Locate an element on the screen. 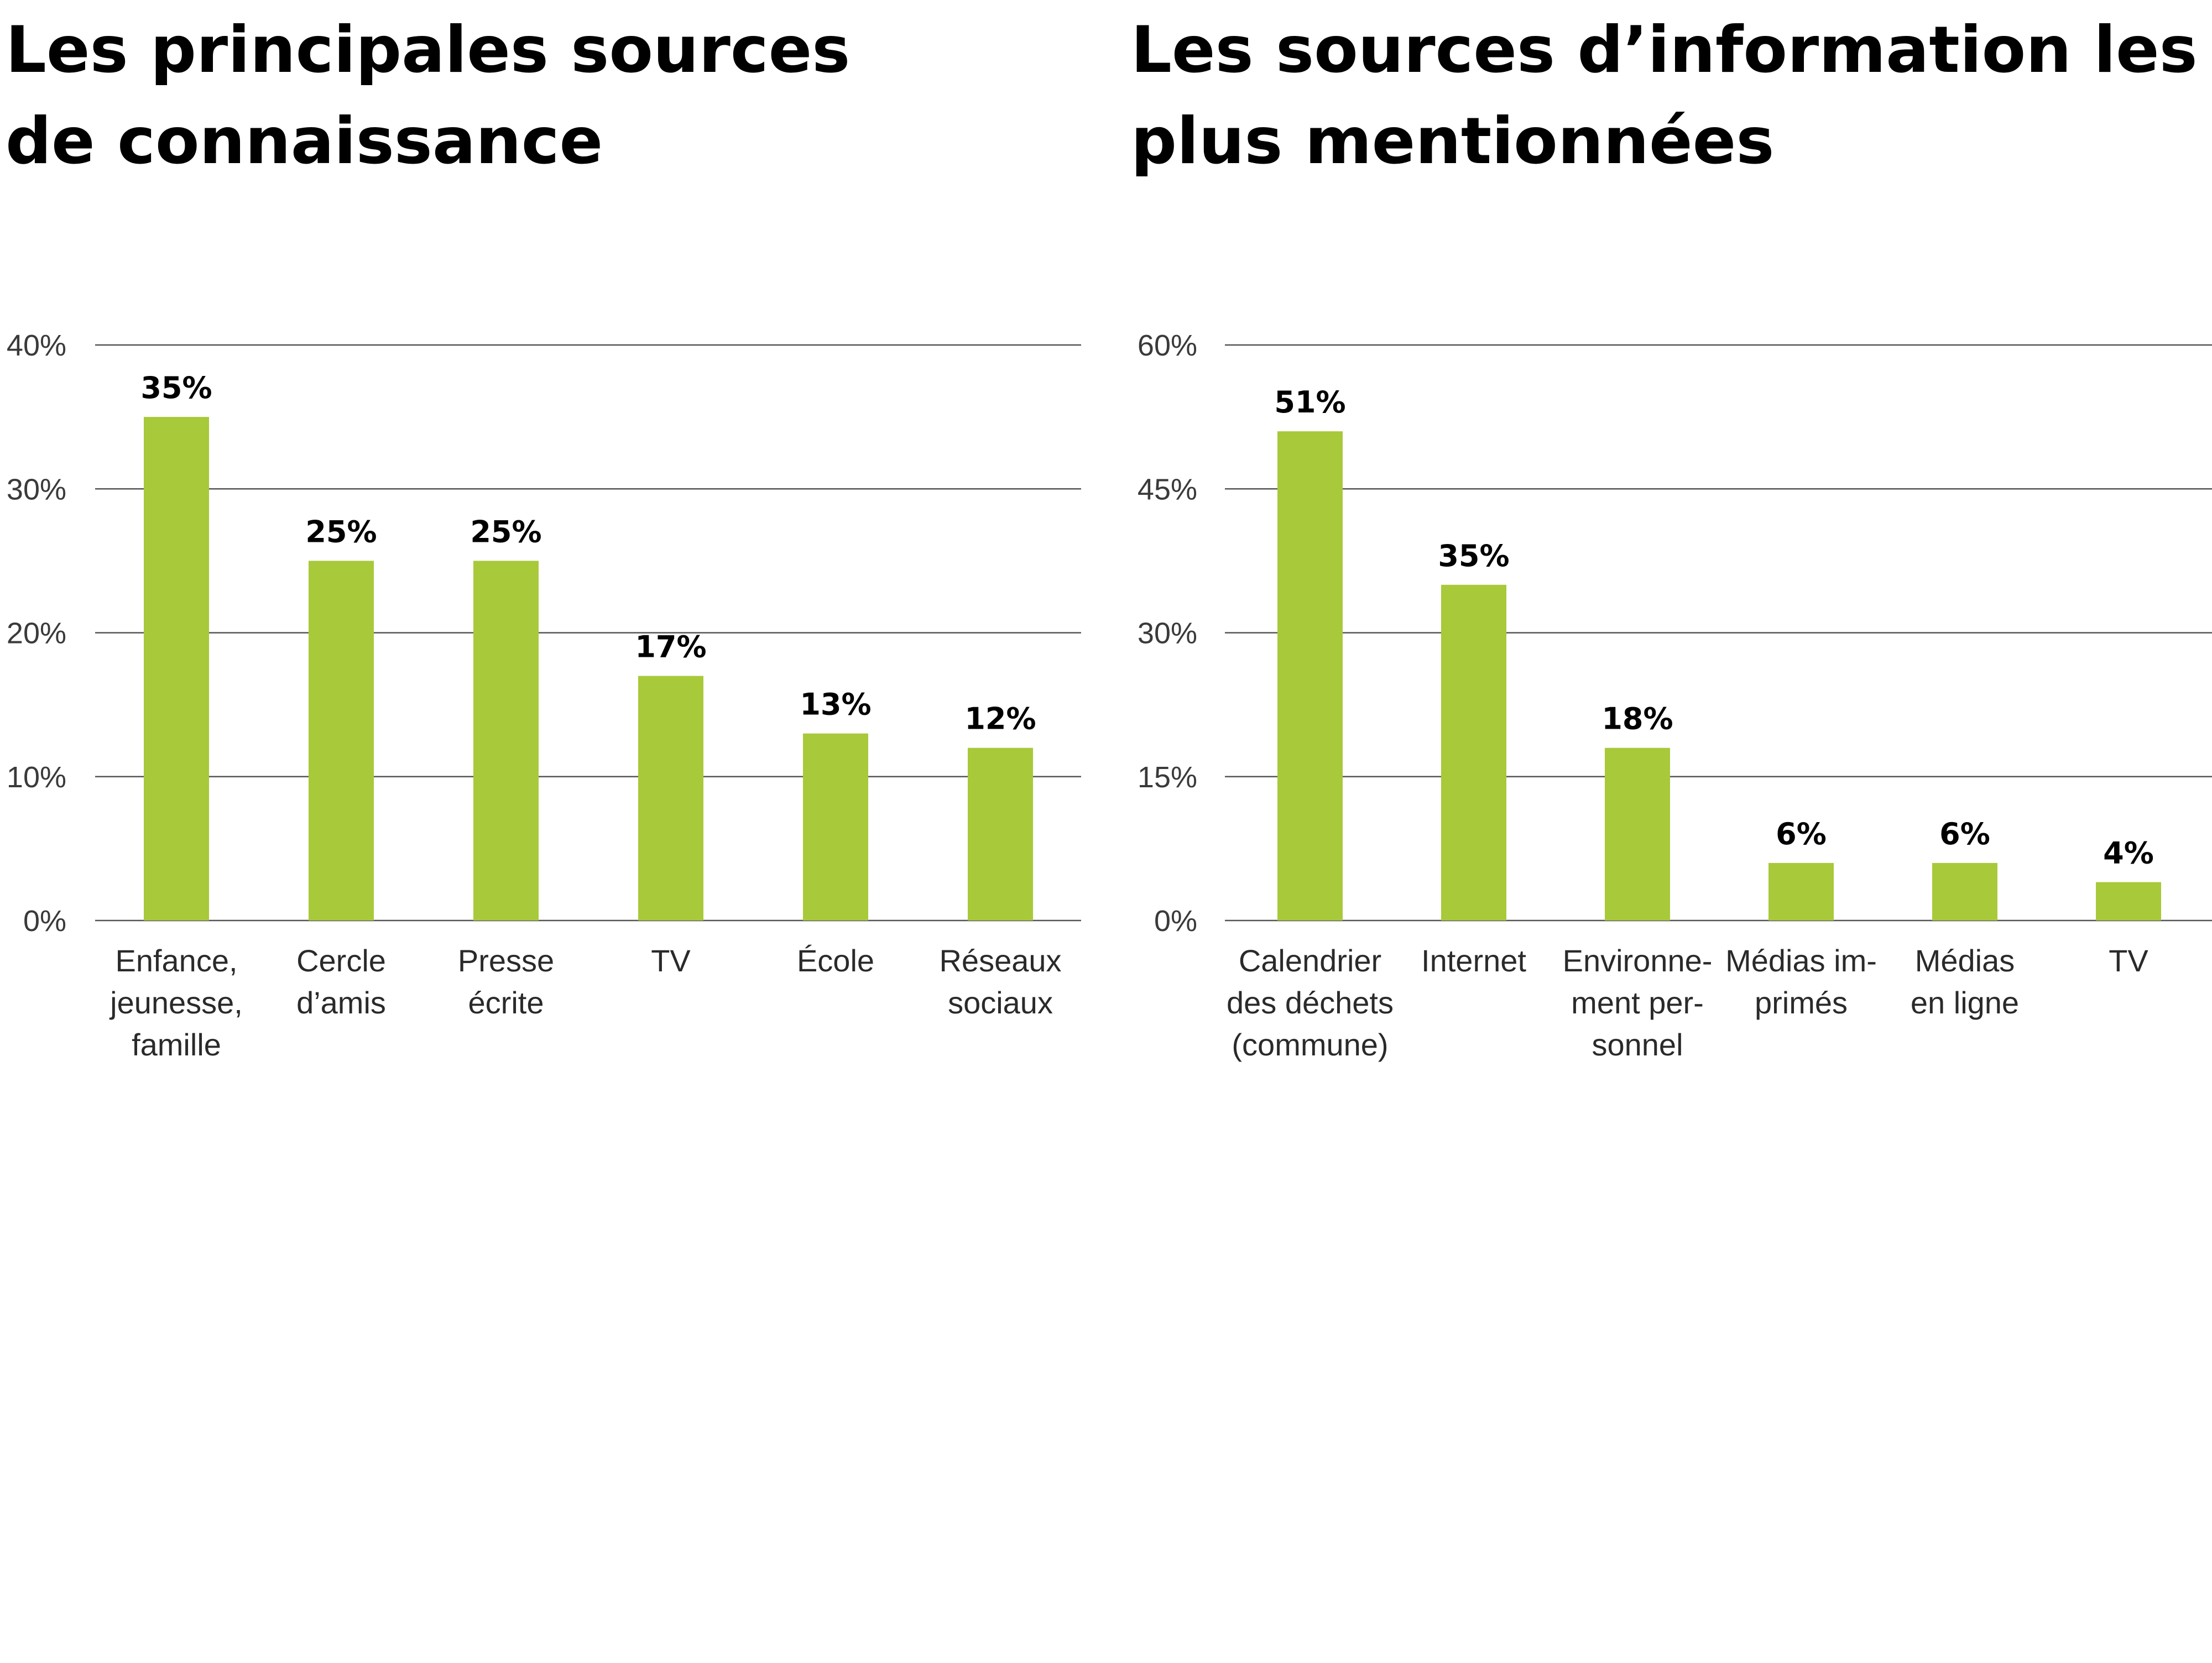 The image size is (2212, 1663). category-label-line: Presse is located at coordinates (506, 961).